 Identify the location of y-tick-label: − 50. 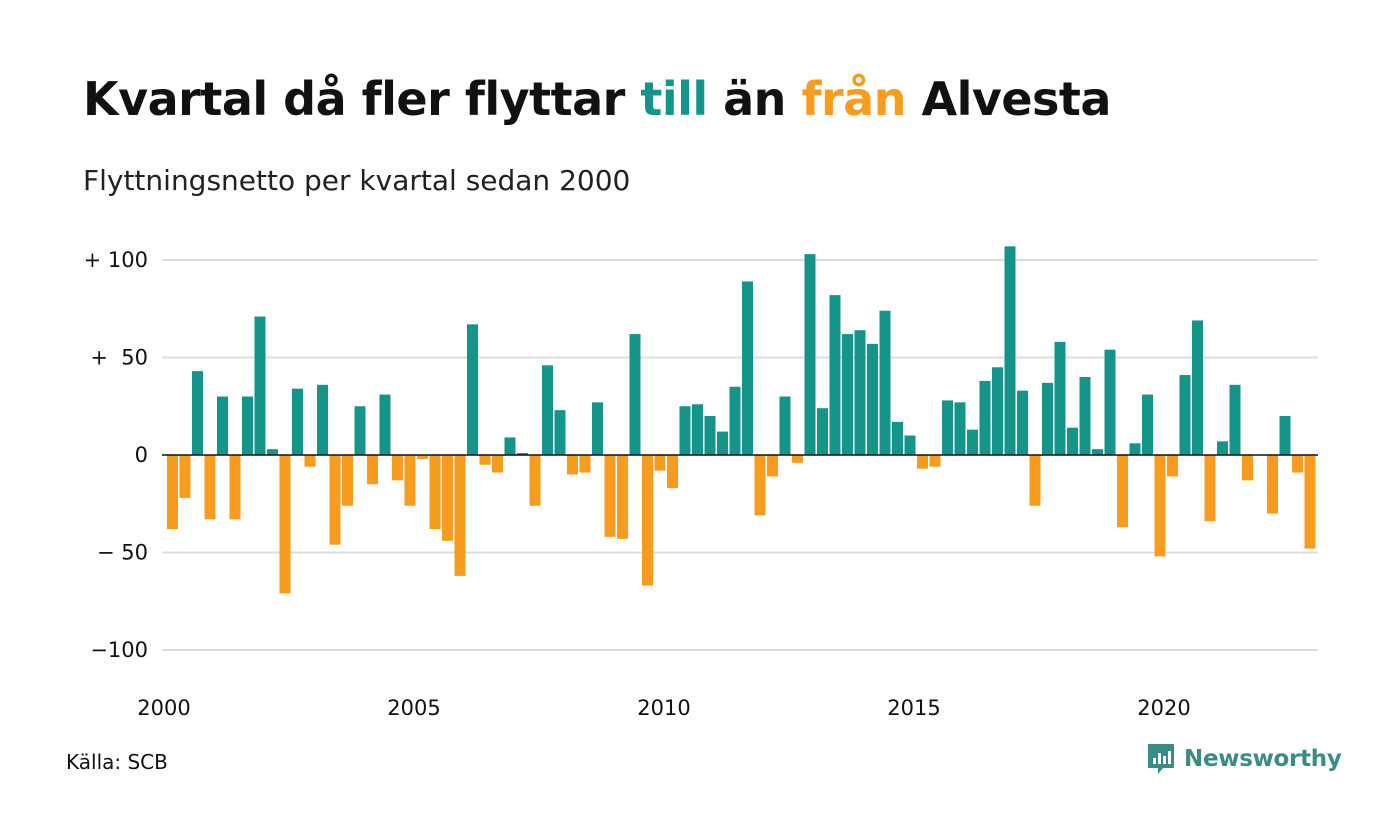
(122, 553).